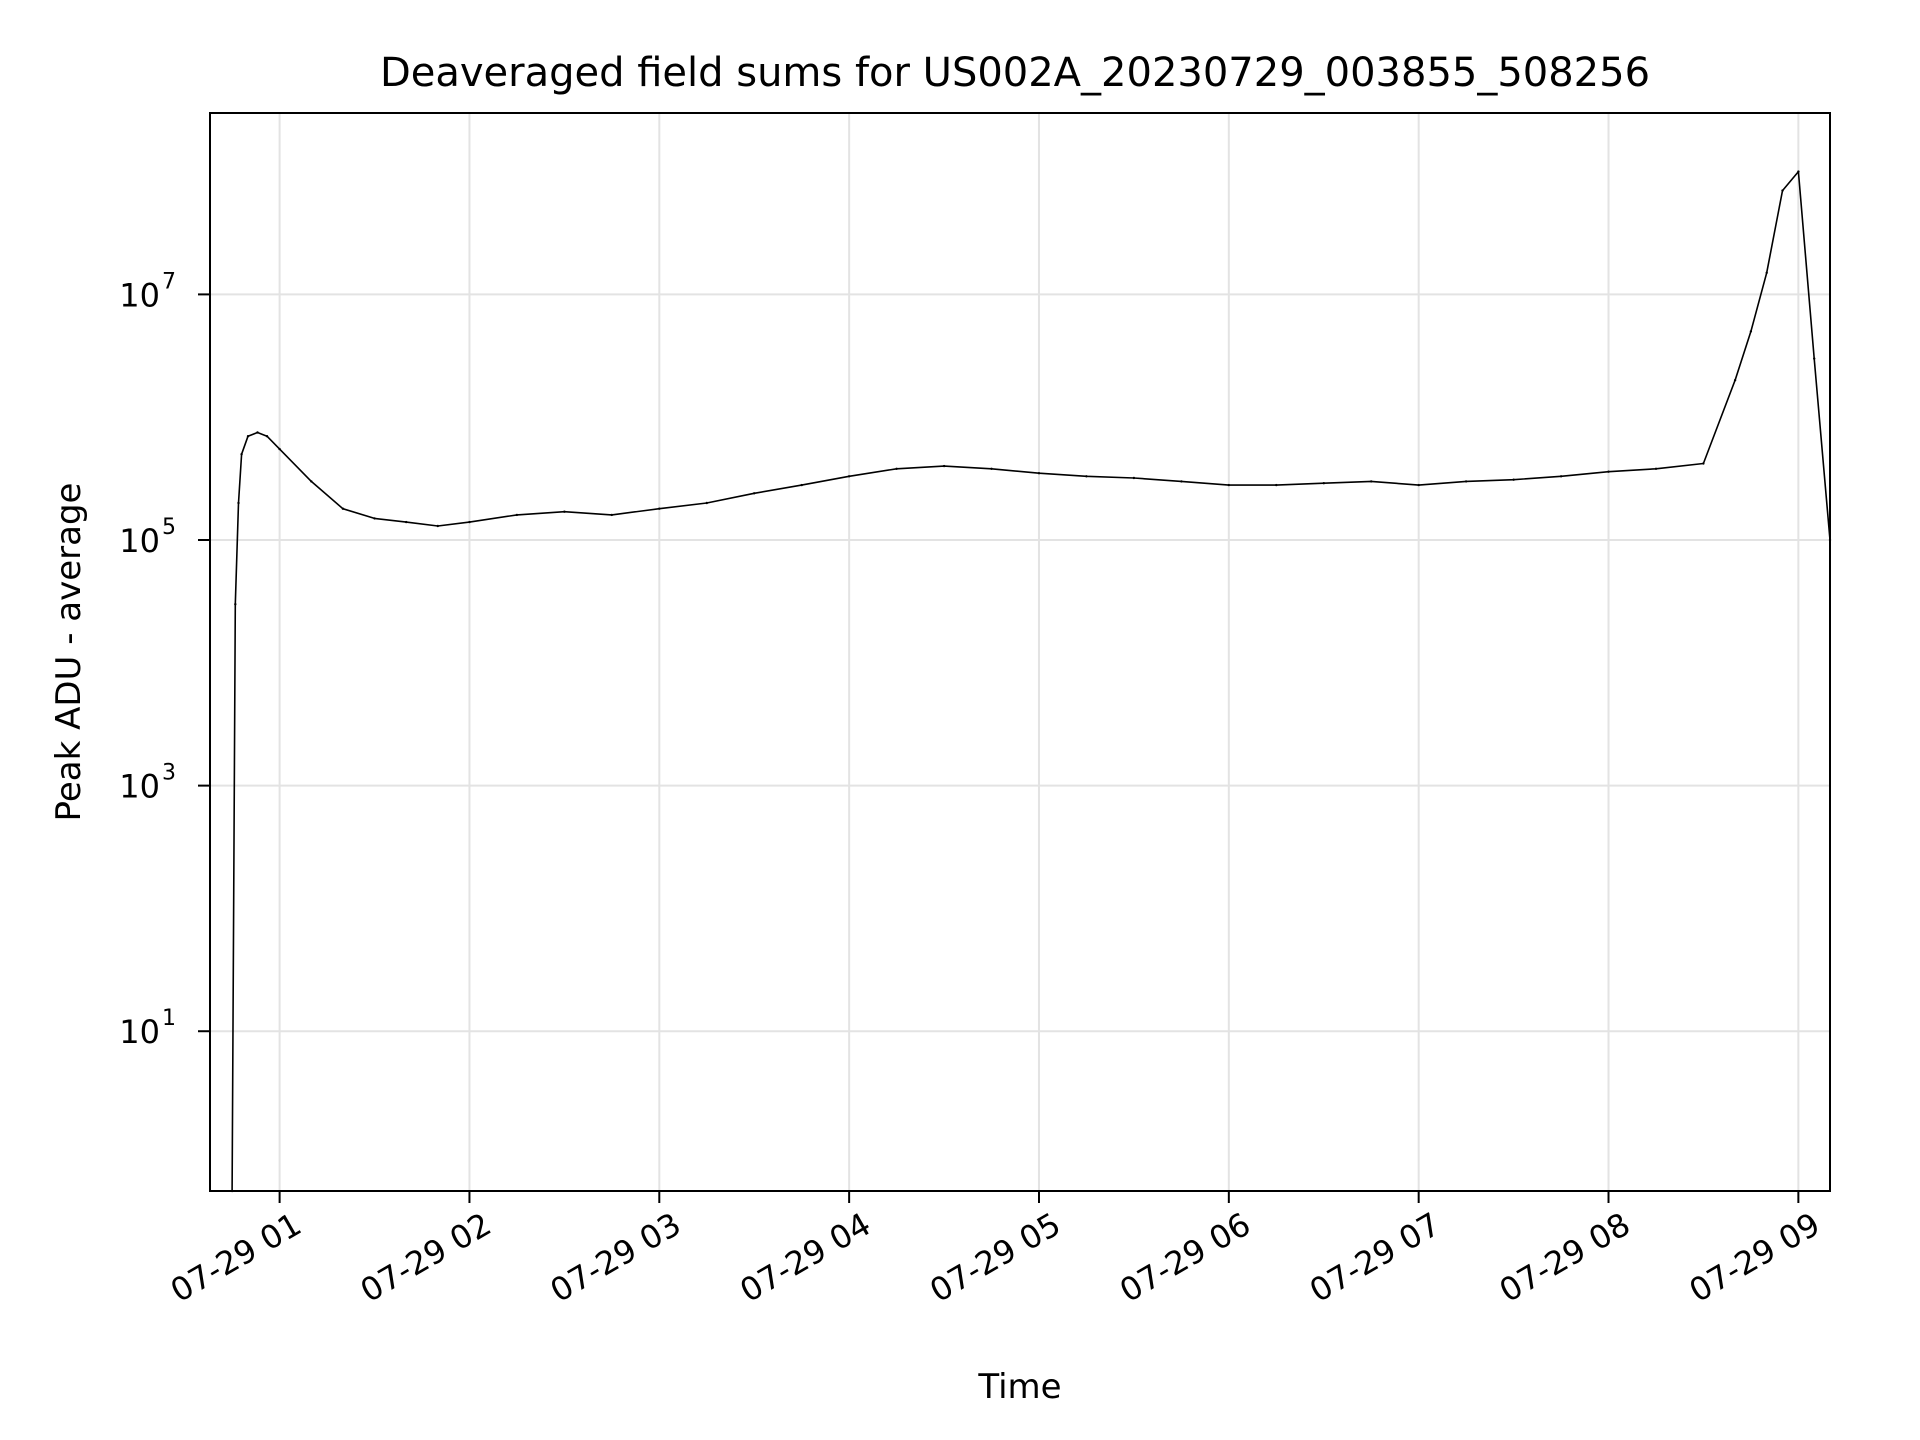 The height and width of the screenshot is (1440, 1920). What do you see at coordinates (69, 652) in the screenshot?
I see `y-axis-label: Peak ADU - average` at bounding box center [69, 652].